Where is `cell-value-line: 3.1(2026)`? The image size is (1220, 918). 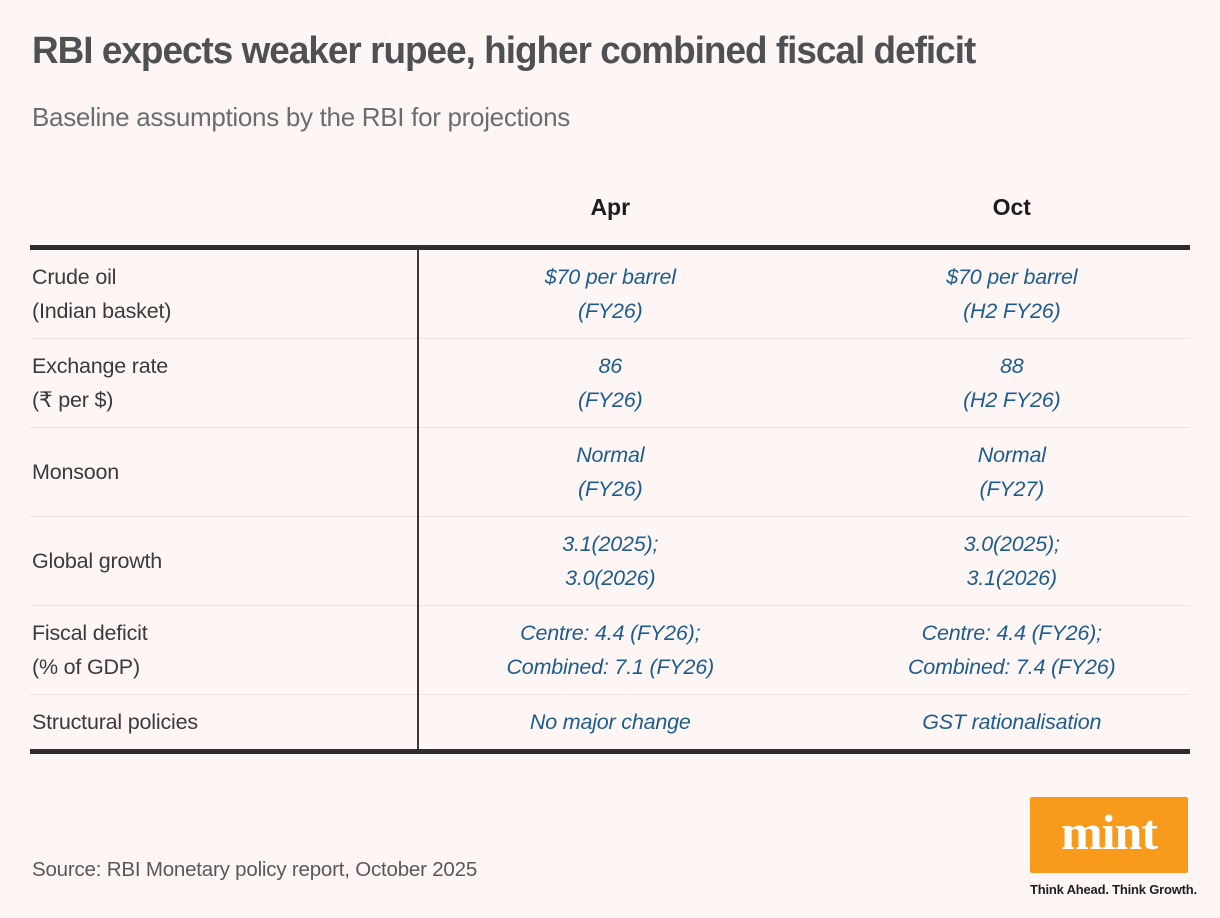
cell-value-line: 3.1(2026) is located at coordinates (1011, 578).